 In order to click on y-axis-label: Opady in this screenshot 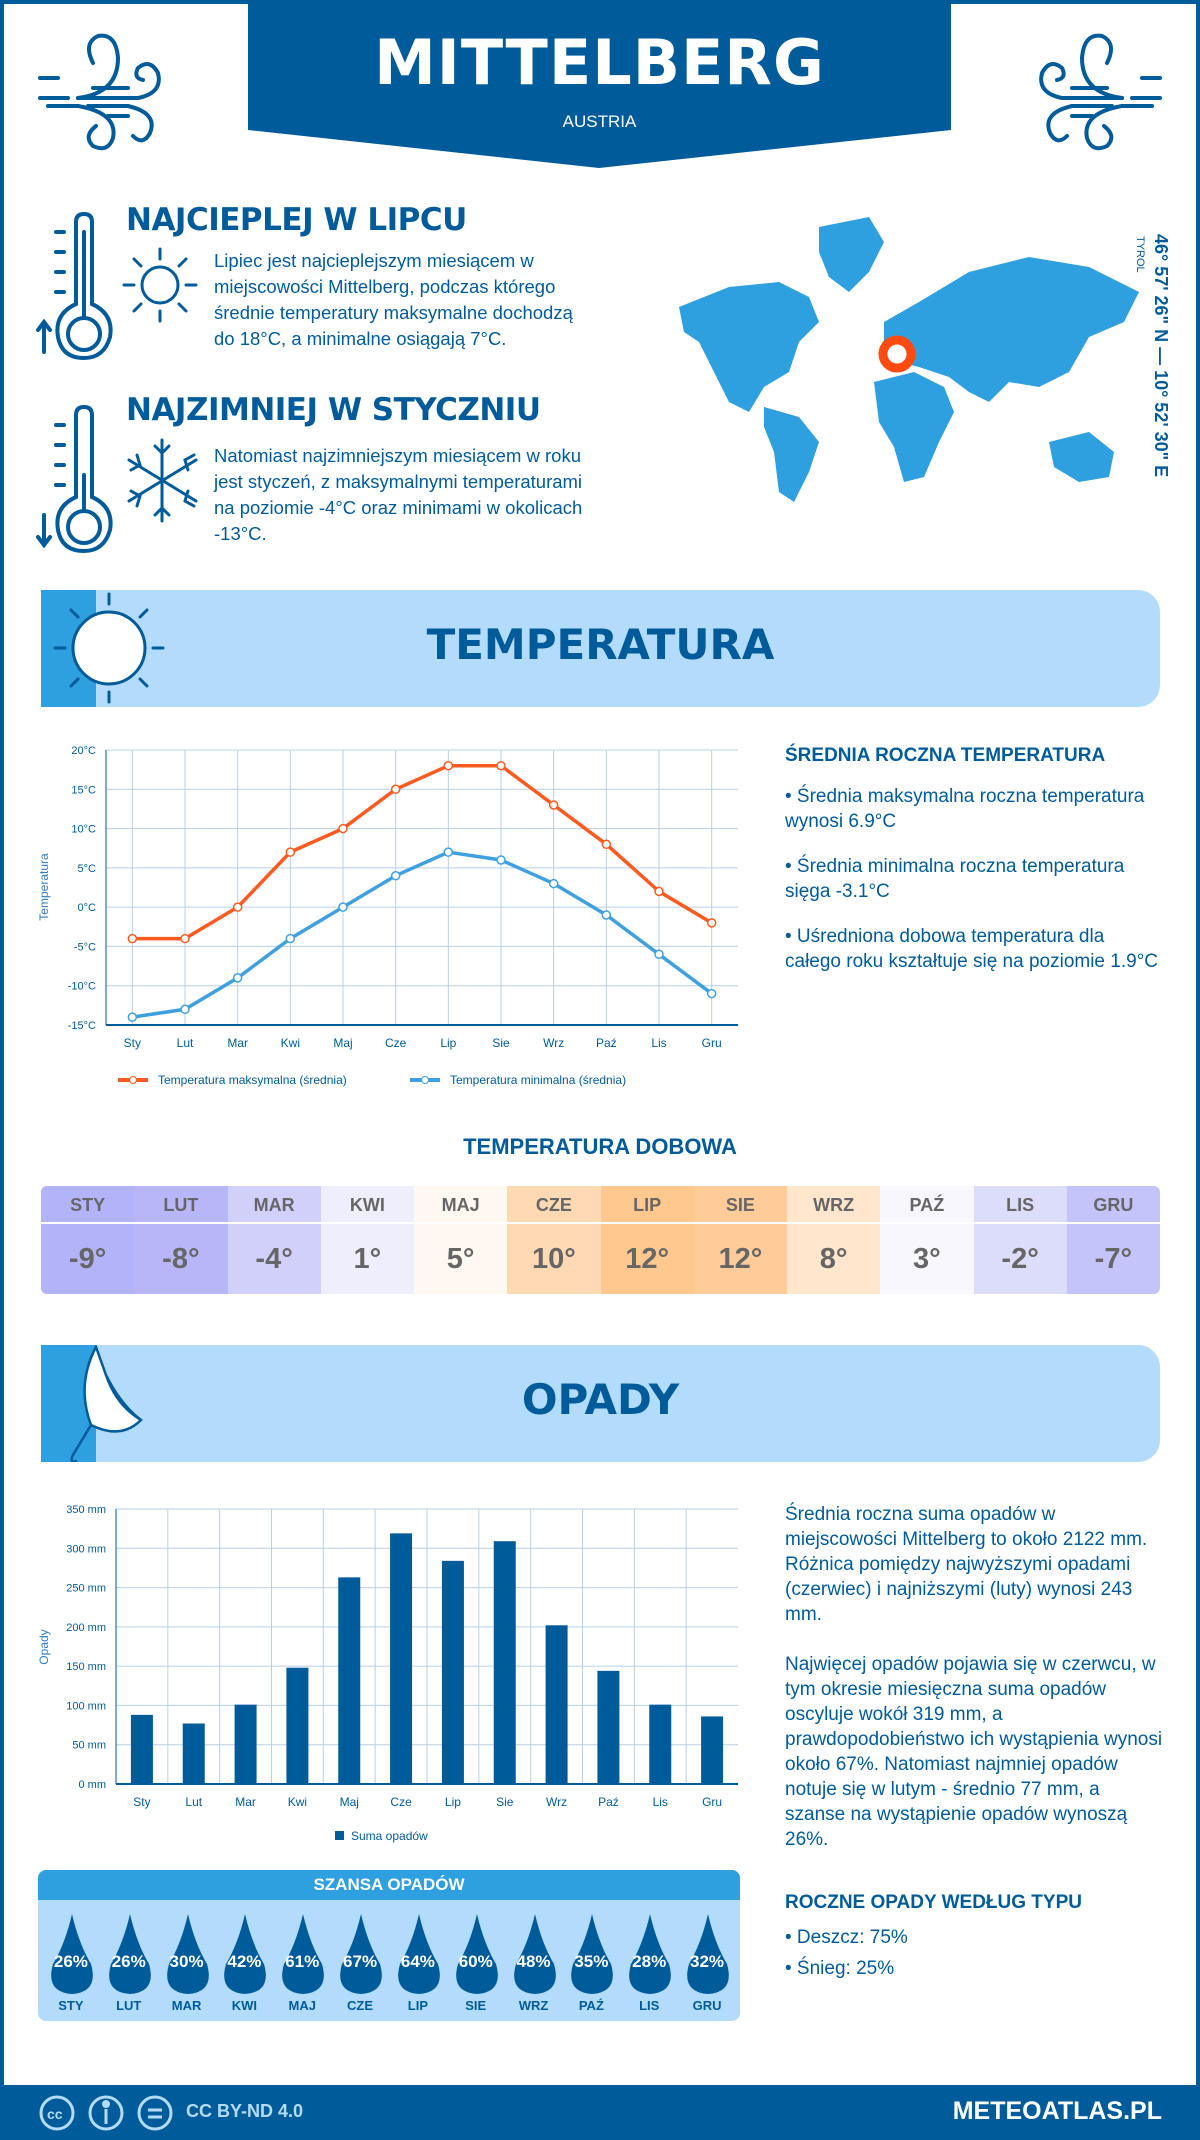, I will do `click(44, 1646)`.